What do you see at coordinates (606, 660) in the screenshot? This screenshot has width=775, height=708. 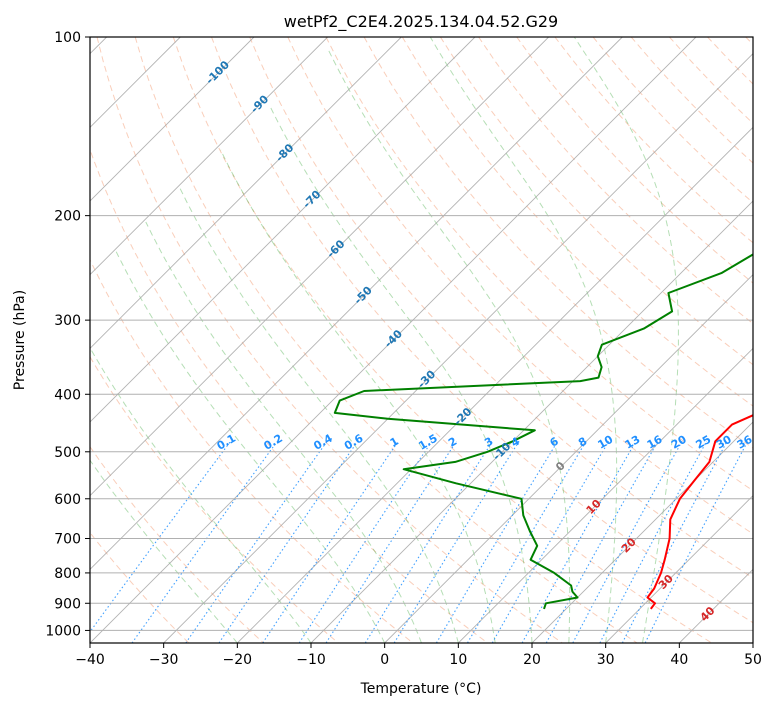 I see `x-tick-label: 30` at bounding box center [606, 660].